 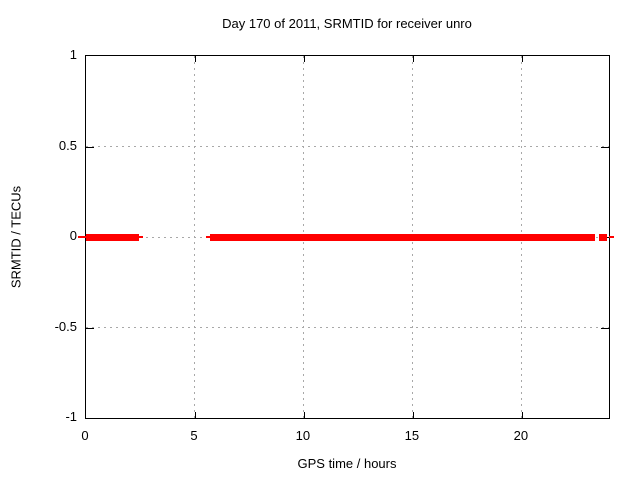 What do you see at coordinates (73, 54) in the screenshot?
I see `y-tick-label: 1` at bounding box center [73, 54].